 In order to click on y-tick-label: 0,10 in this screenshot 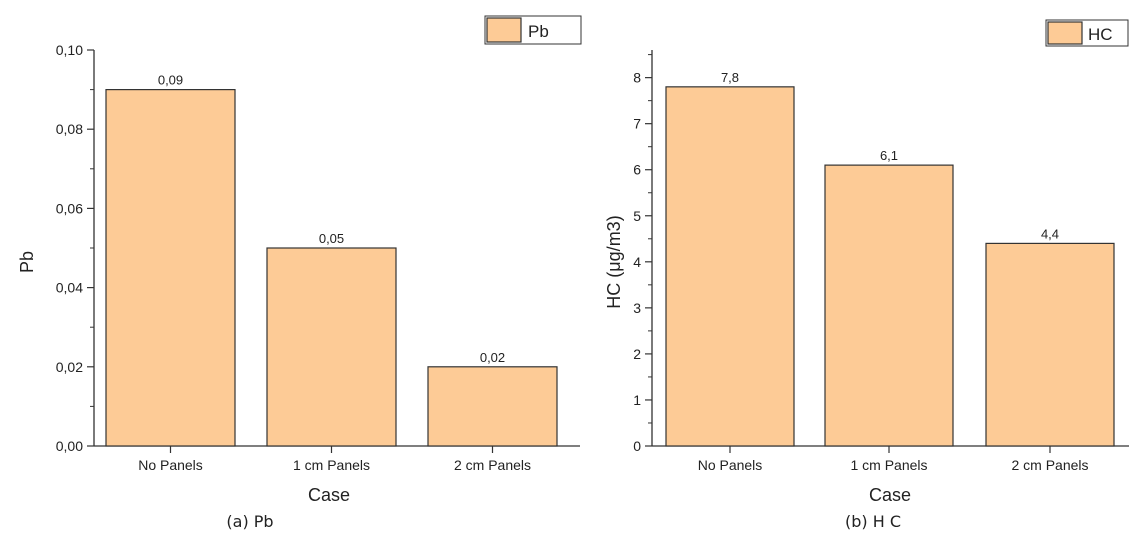, I will do `click(69, 50)`.